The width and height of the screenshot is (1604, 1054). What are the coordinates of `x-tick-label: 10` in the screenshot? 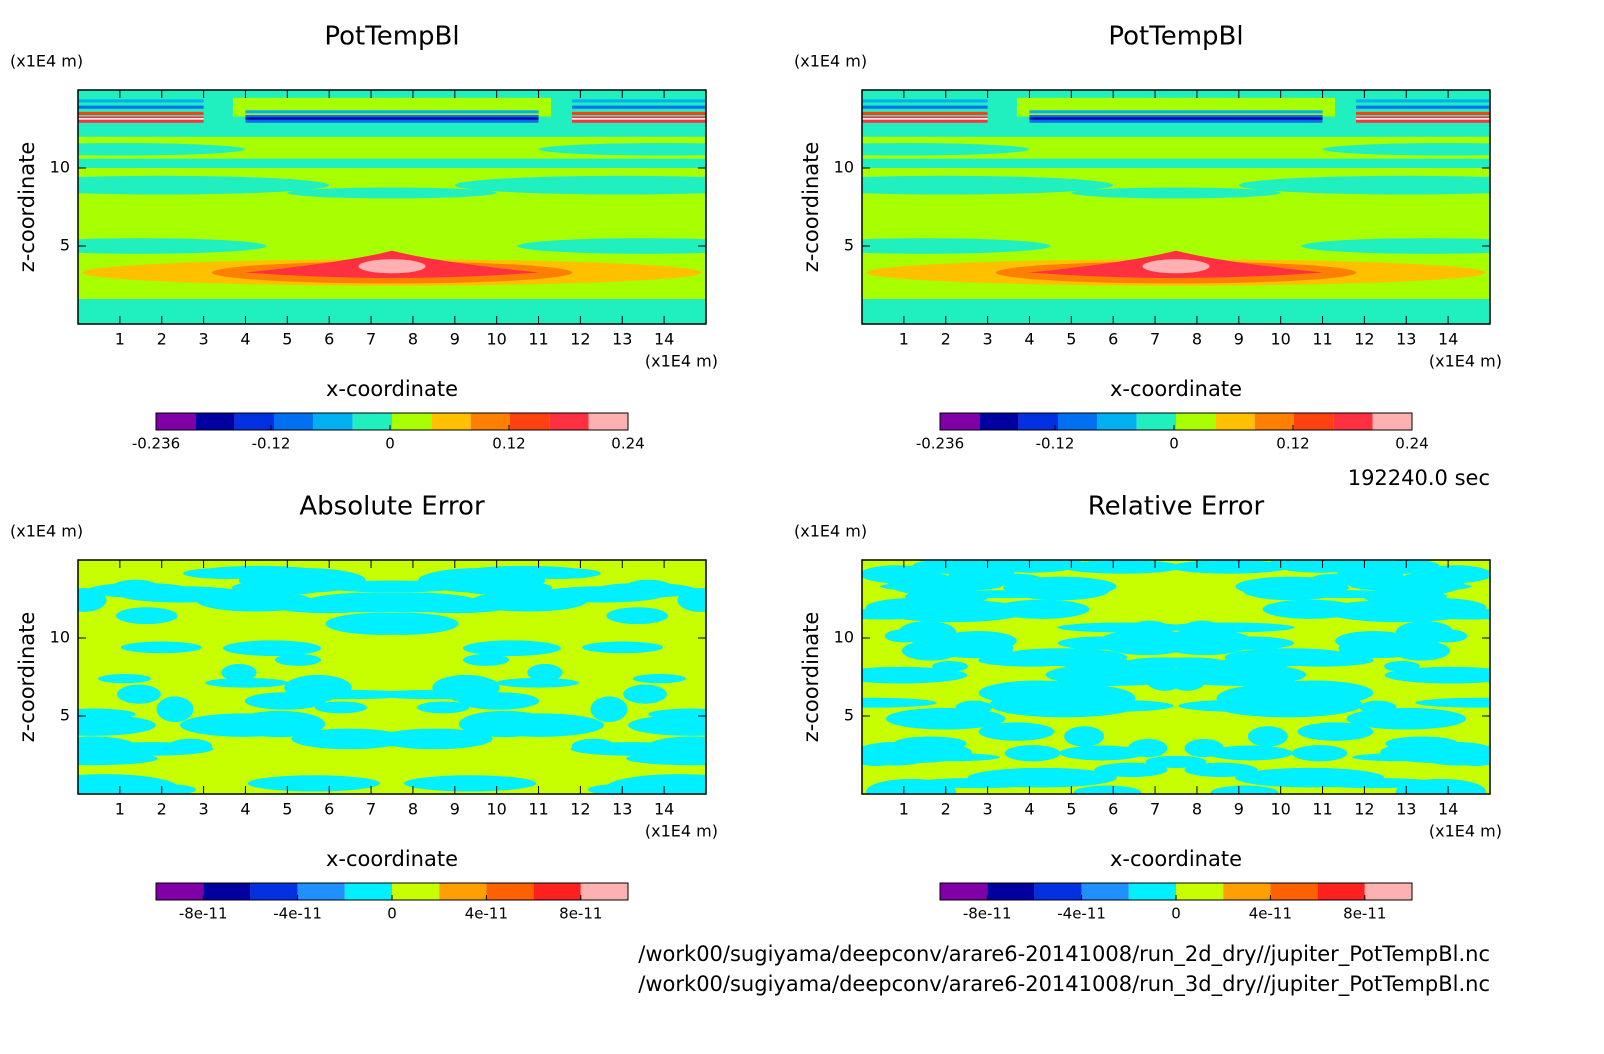 It's located at (496, 809).